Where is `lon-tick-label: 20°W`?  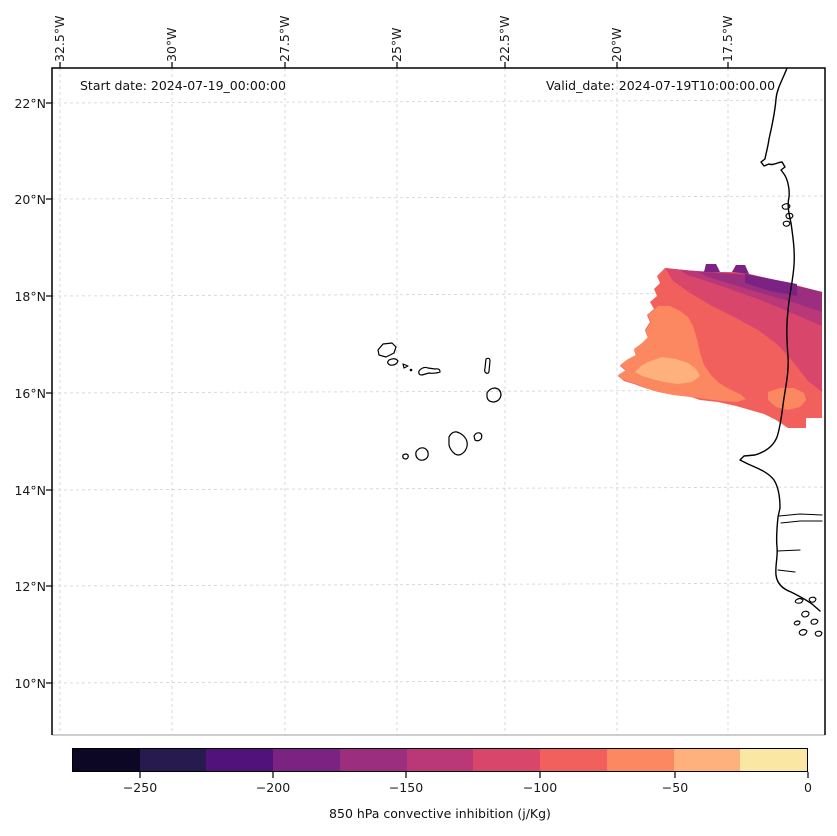 lon-tick-label: 20°W is located at coordinates (616, 44).